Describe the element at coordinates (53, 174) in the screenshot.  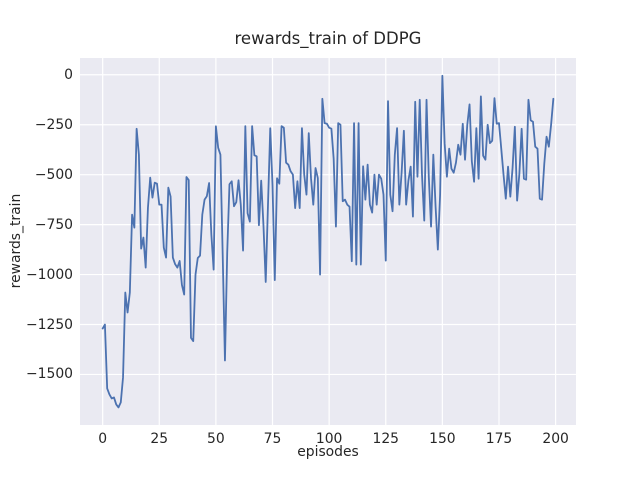
I see `y-tick-label: −500` at that location.